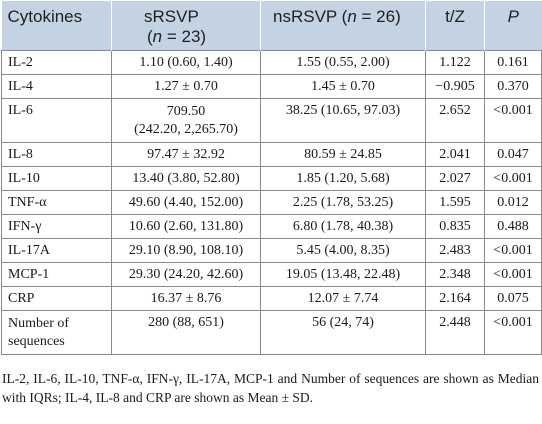 Image resolution: width=542 pixels, height=424 pixels. I want to click on row-name: IL-10, so click(56, 178).